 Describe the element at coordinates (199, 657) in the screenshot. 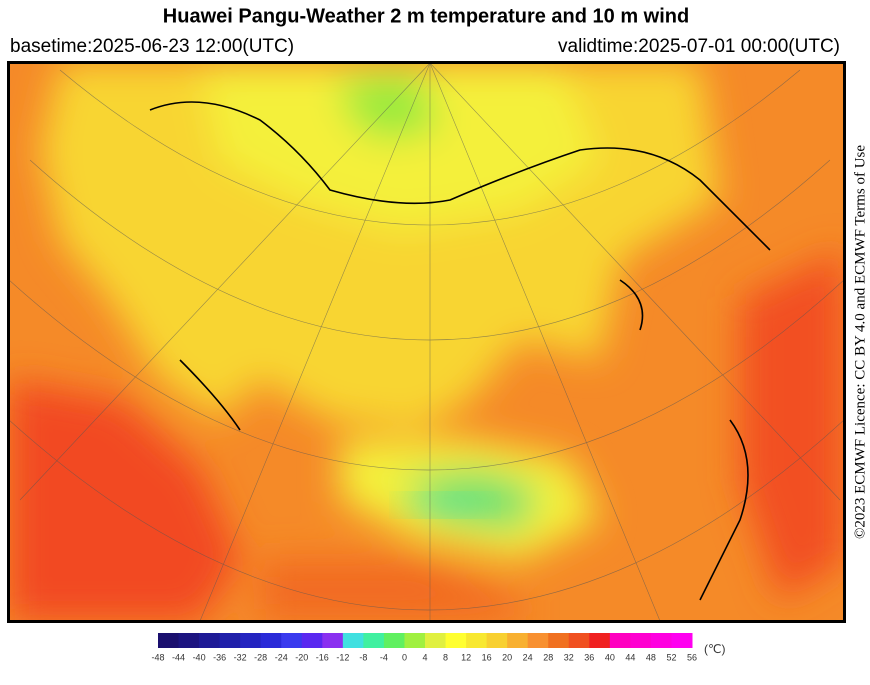

I see `colorbar-label: -40` at that location.